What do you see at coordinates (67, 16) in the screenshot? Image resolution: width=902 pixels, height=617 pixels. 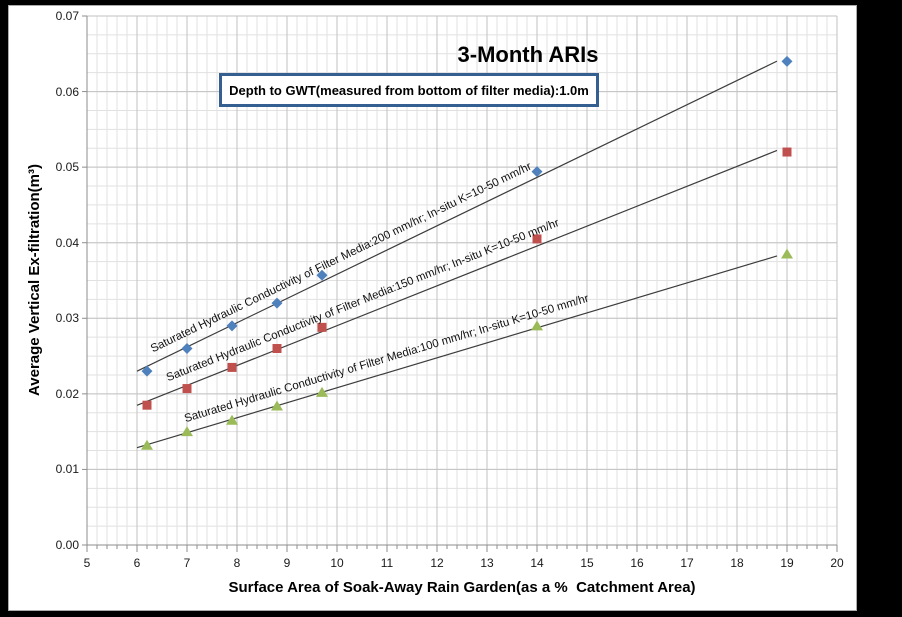 I see `y-tick-label: 0.07` at bounding box center [67, 16].